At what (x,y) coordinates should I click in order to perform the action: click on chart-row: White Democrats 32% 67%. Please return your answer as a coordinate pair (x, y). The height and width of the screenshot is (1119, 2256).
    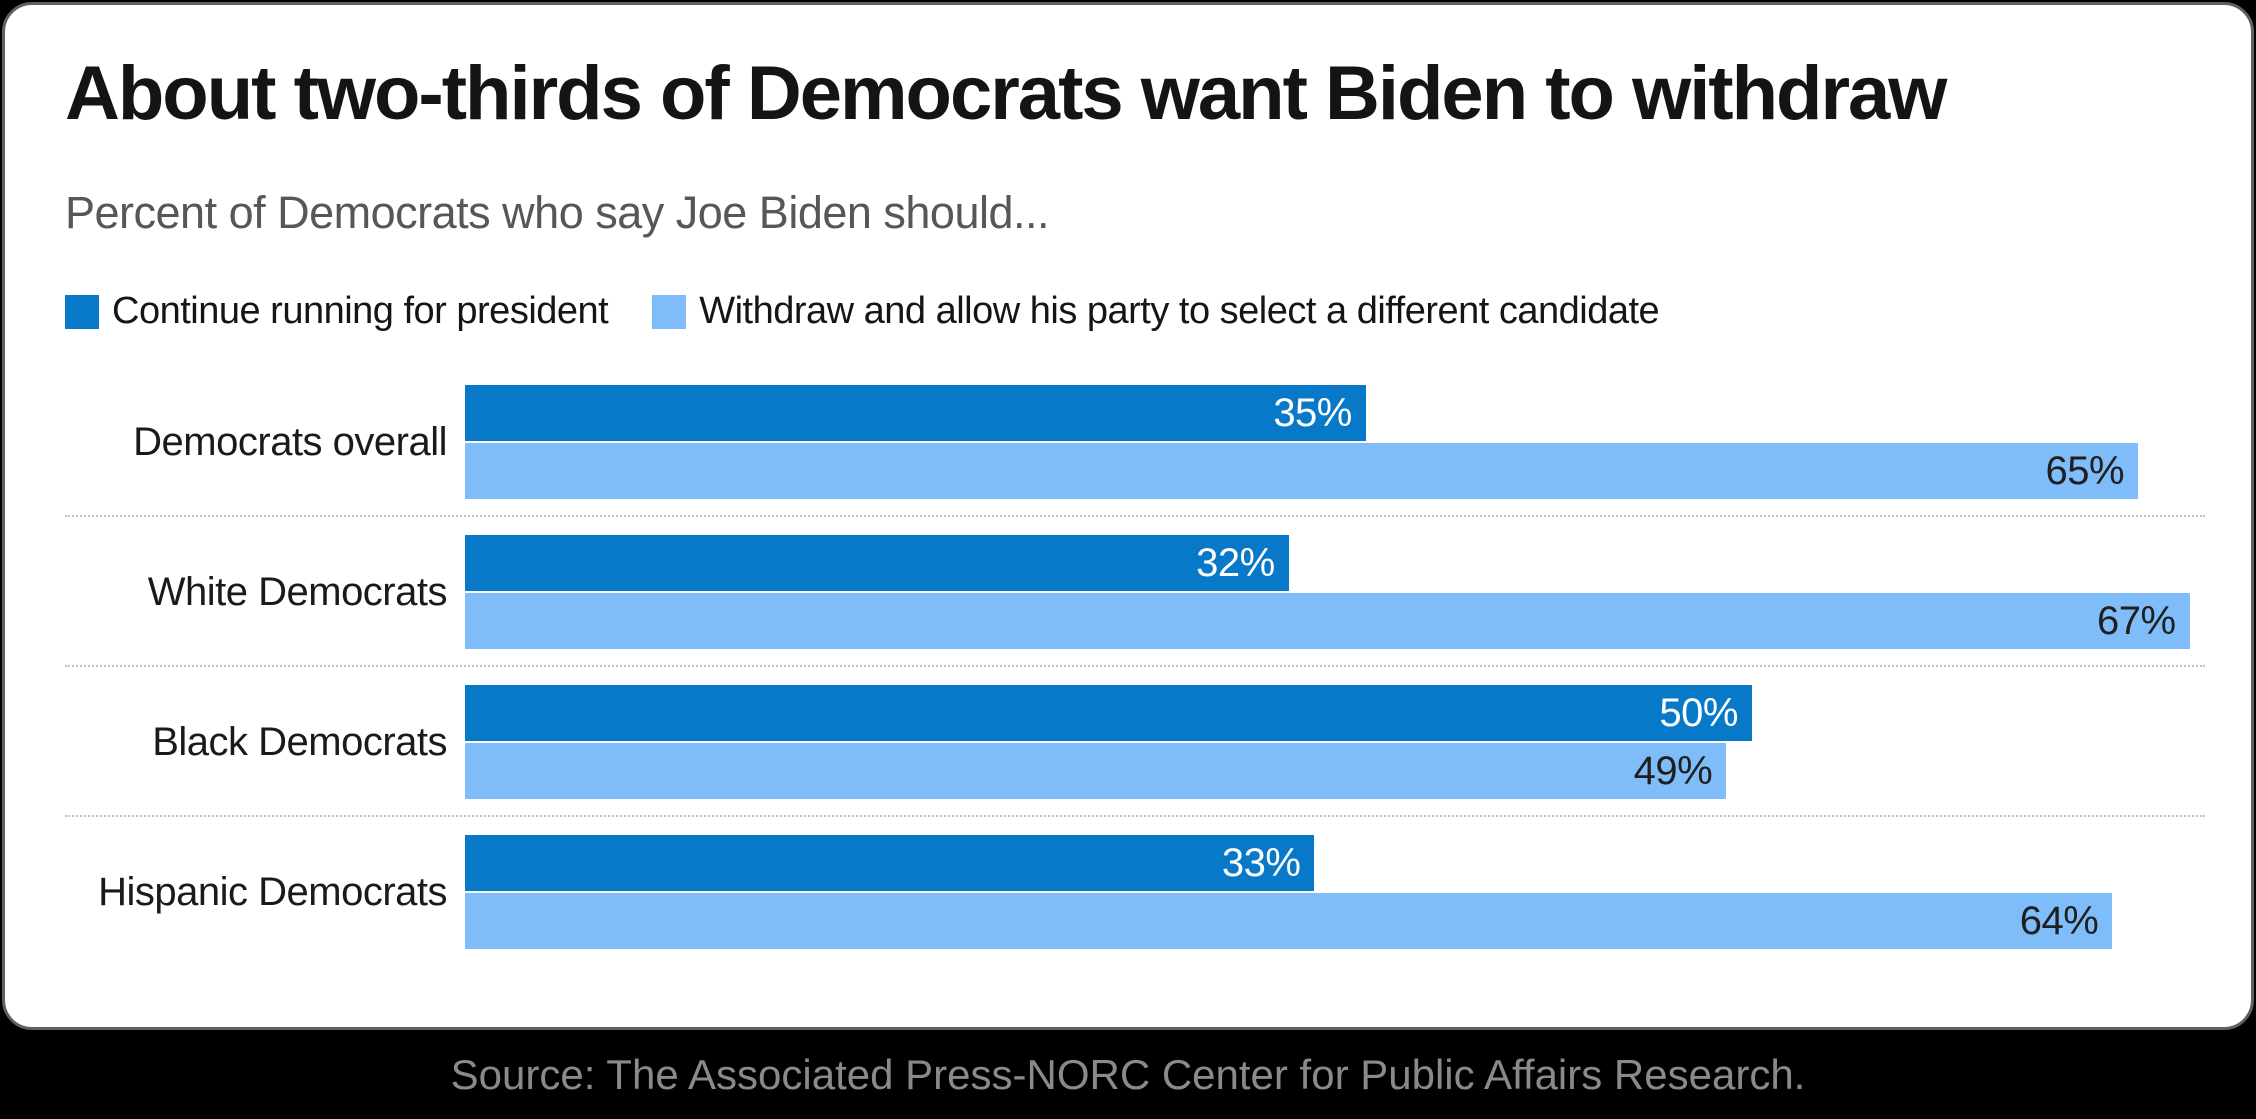
    Looking at the image, I should click on (1135, 601).